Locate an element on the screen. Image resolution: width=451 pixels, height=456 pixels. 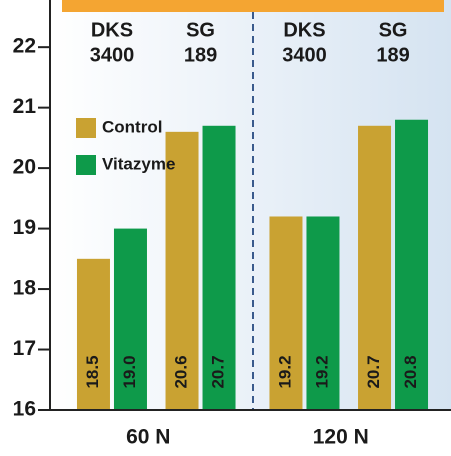
y-tick-label: 17 is located at coordinates (24, 348).